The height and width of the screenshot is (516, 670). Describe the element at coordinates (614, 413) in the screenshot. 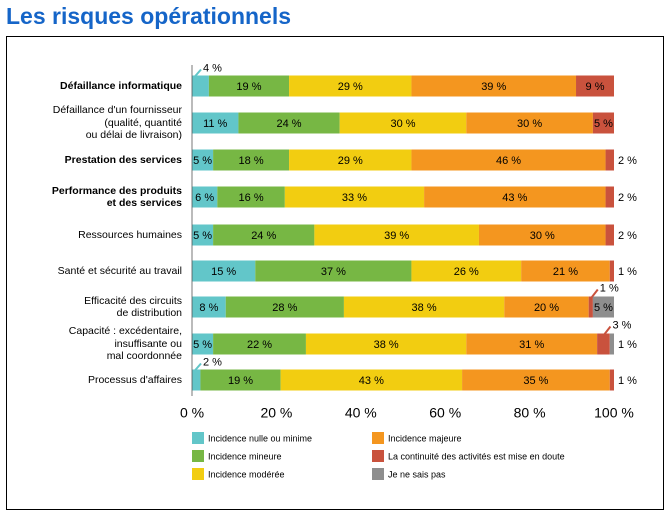

I see `x-tick-label: 100 %` at that location.